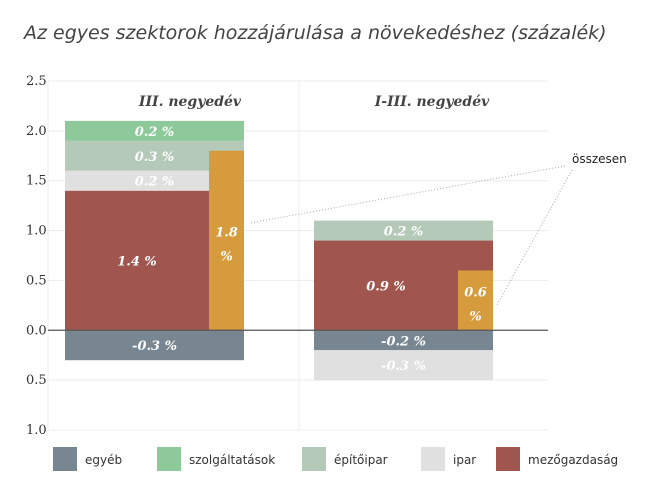 The width and height of the screenshot is (666, 487). What do you see at coordinates (464, 460) in the screenshot?
I see `legend-label: ipar` at bounding box center [464, 460].